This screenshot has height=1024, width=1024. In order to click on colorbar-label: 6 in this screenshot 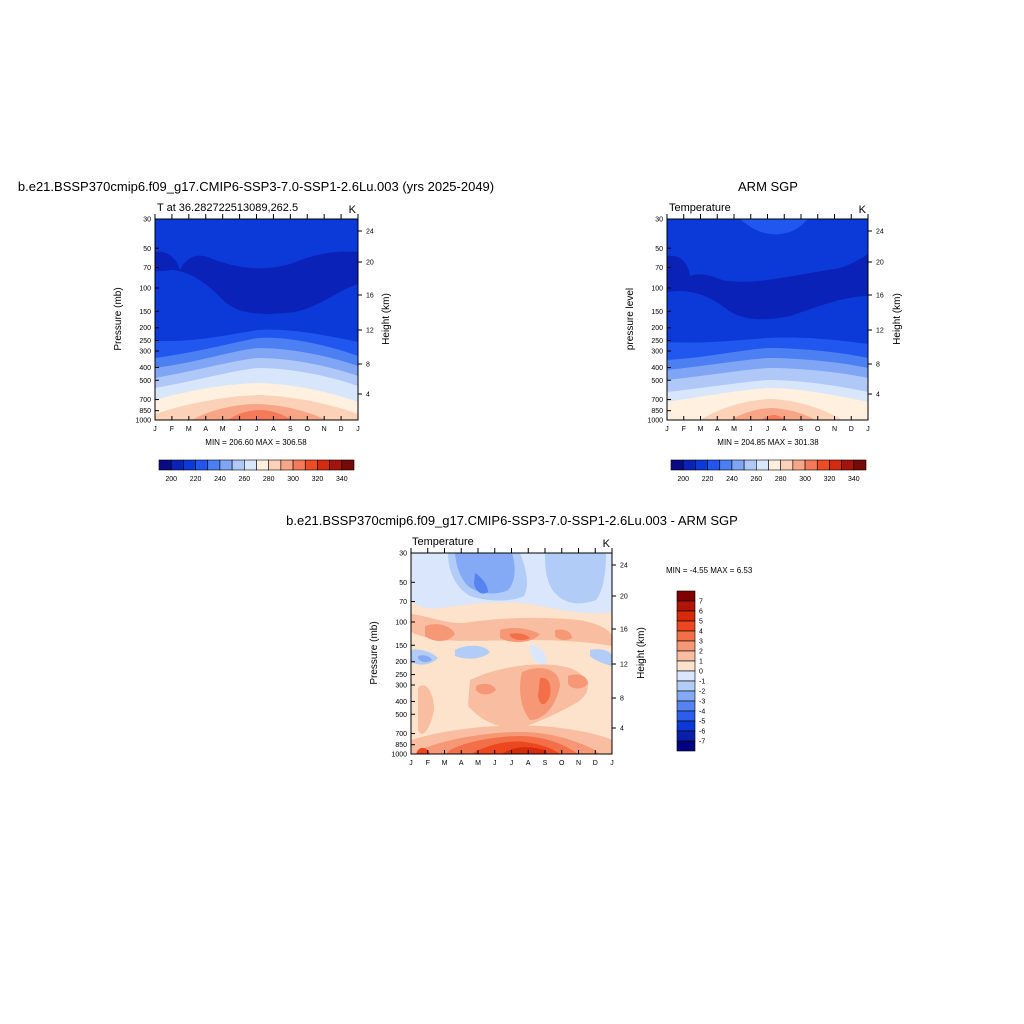, I will do `click(701, 612)`.